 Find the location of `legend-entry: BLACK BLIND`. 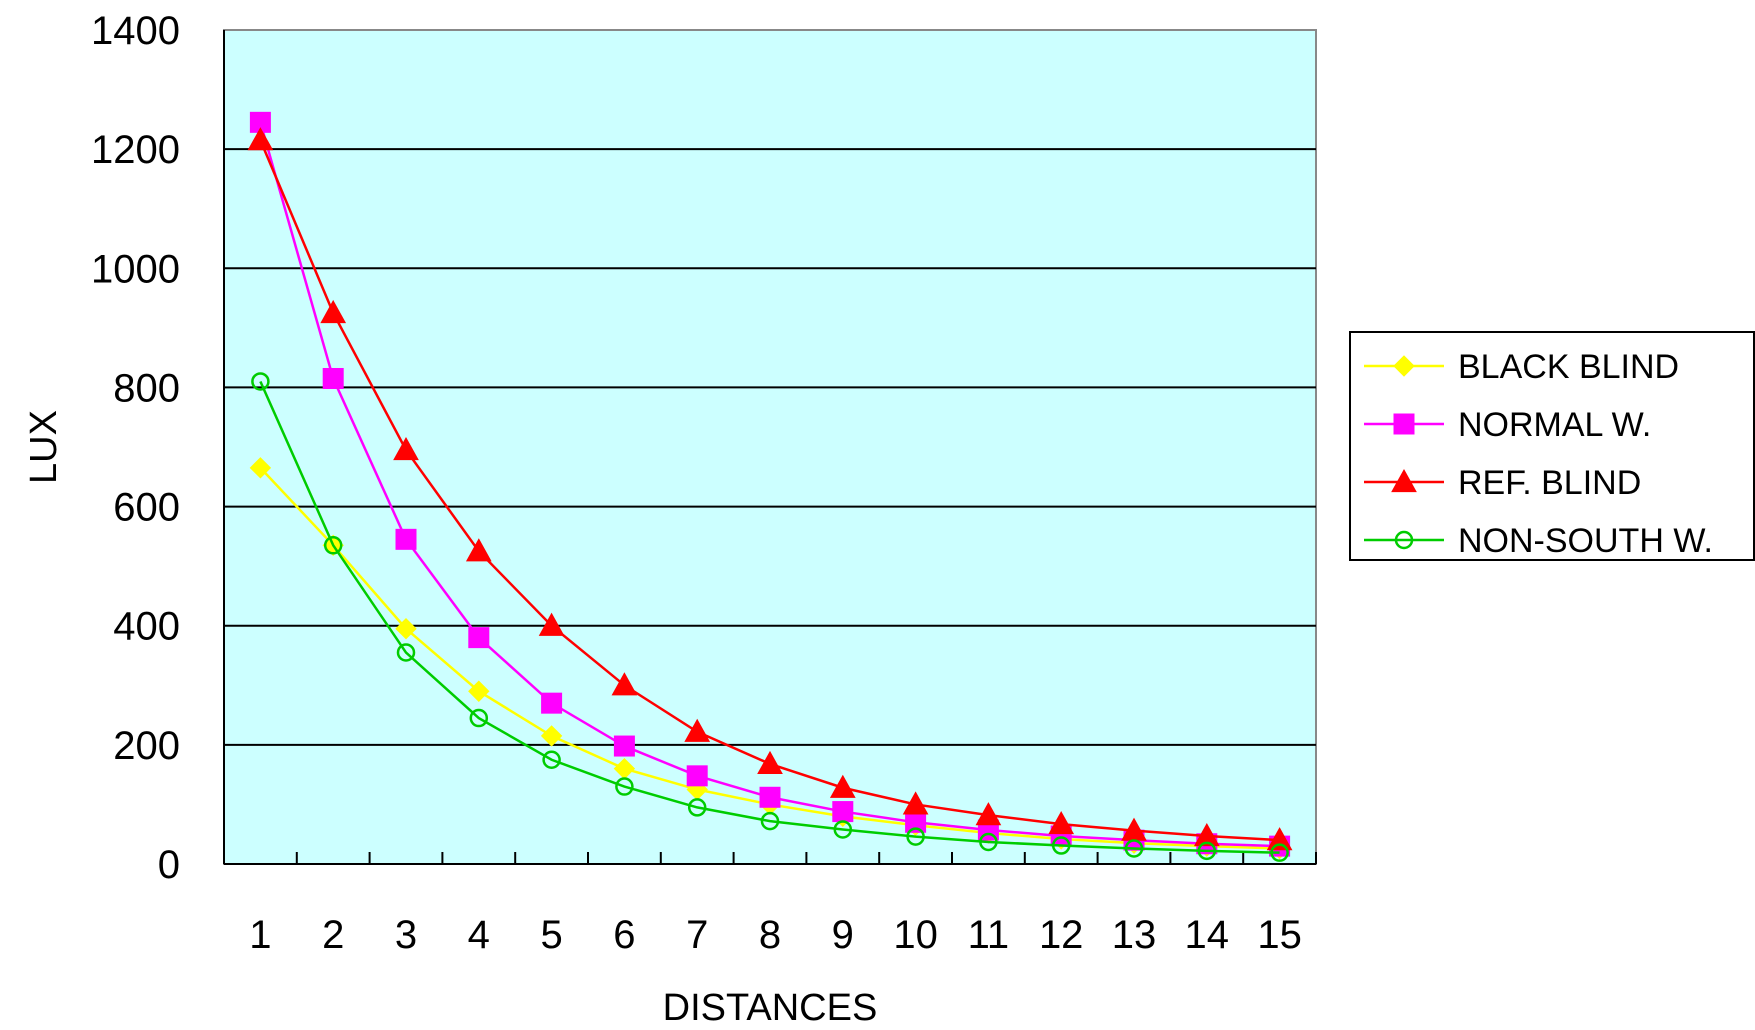

legend-entry: BLACK BLIND is located at coordinates (1521, 367).